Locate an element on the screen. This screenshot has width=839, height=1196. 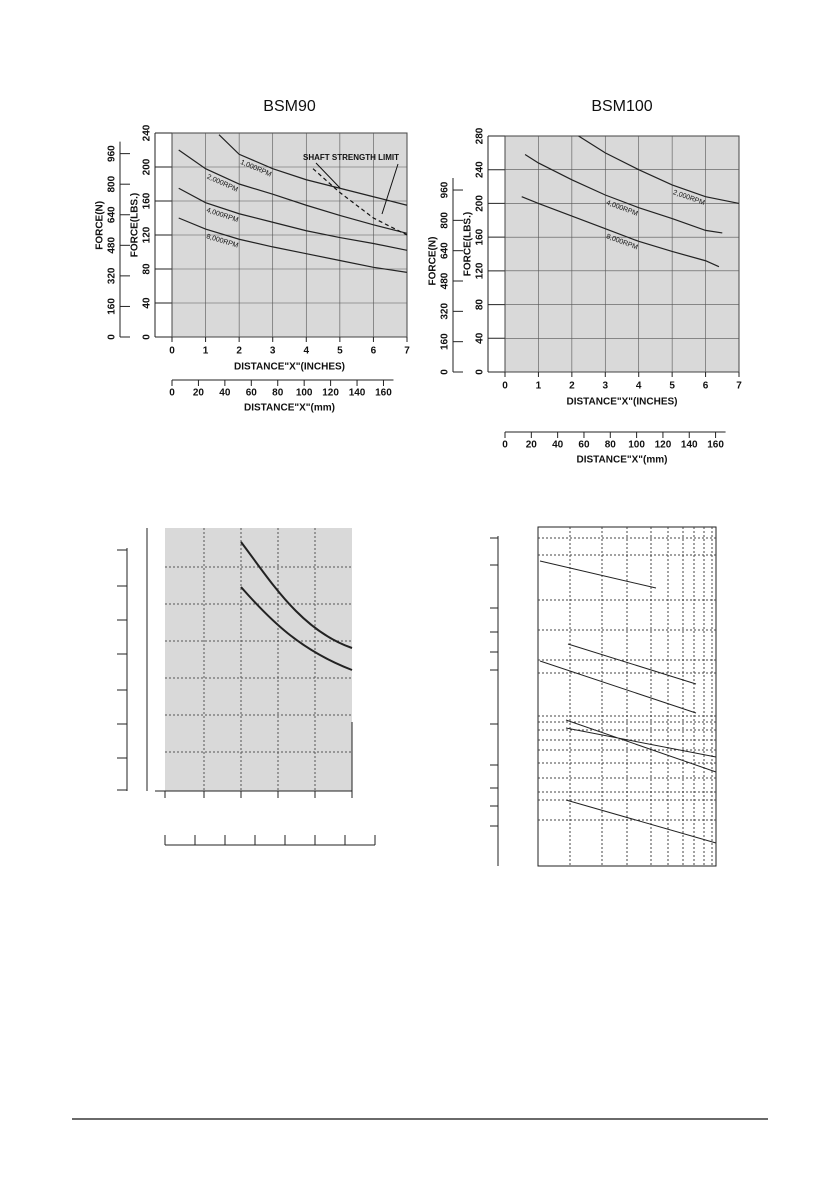
limit-line is located at coordinates (360, 202).